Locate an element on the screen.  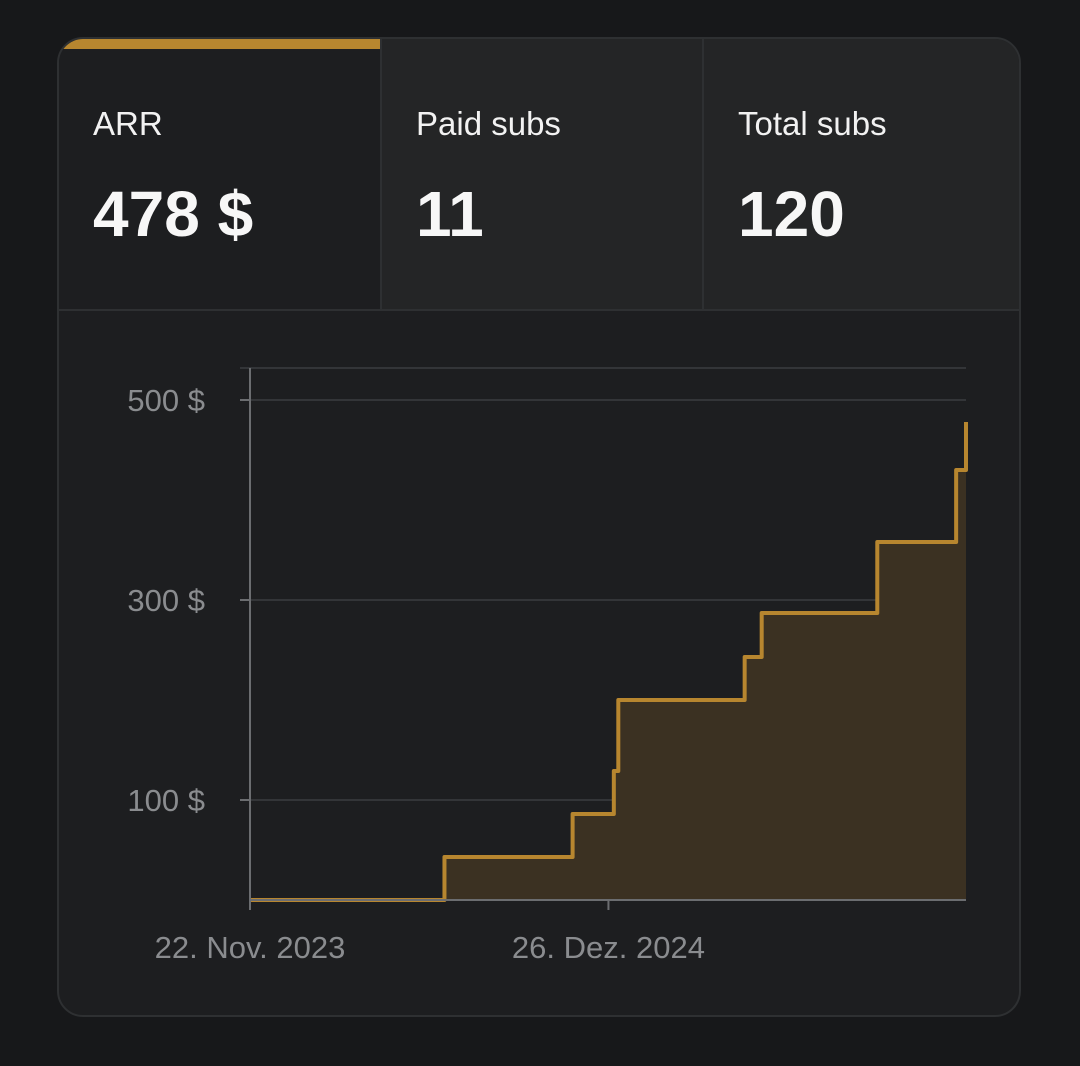
tab-paid-subs-label: Paid subs is located at coordinates (488, 123).